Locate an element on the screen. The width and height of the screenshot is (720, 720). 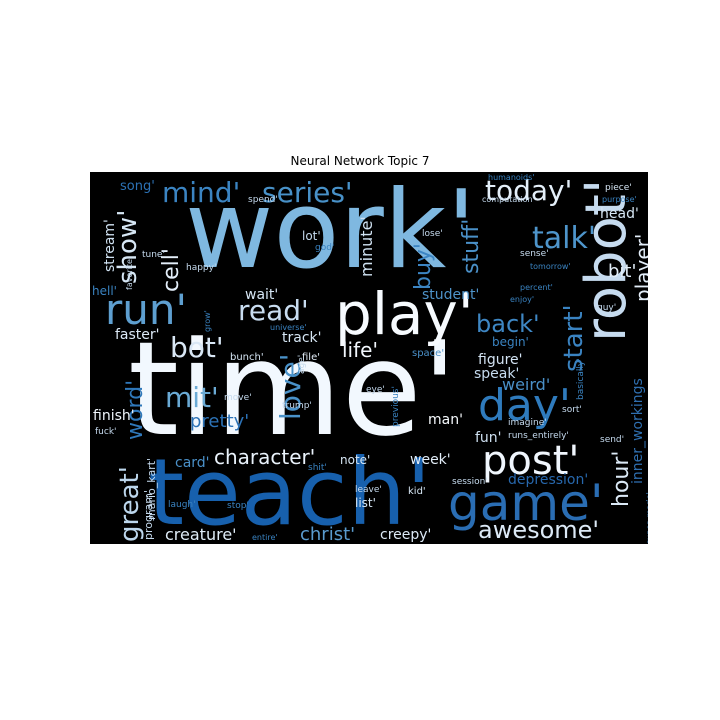
word-72: basically' is located at coordinates (581, 379).